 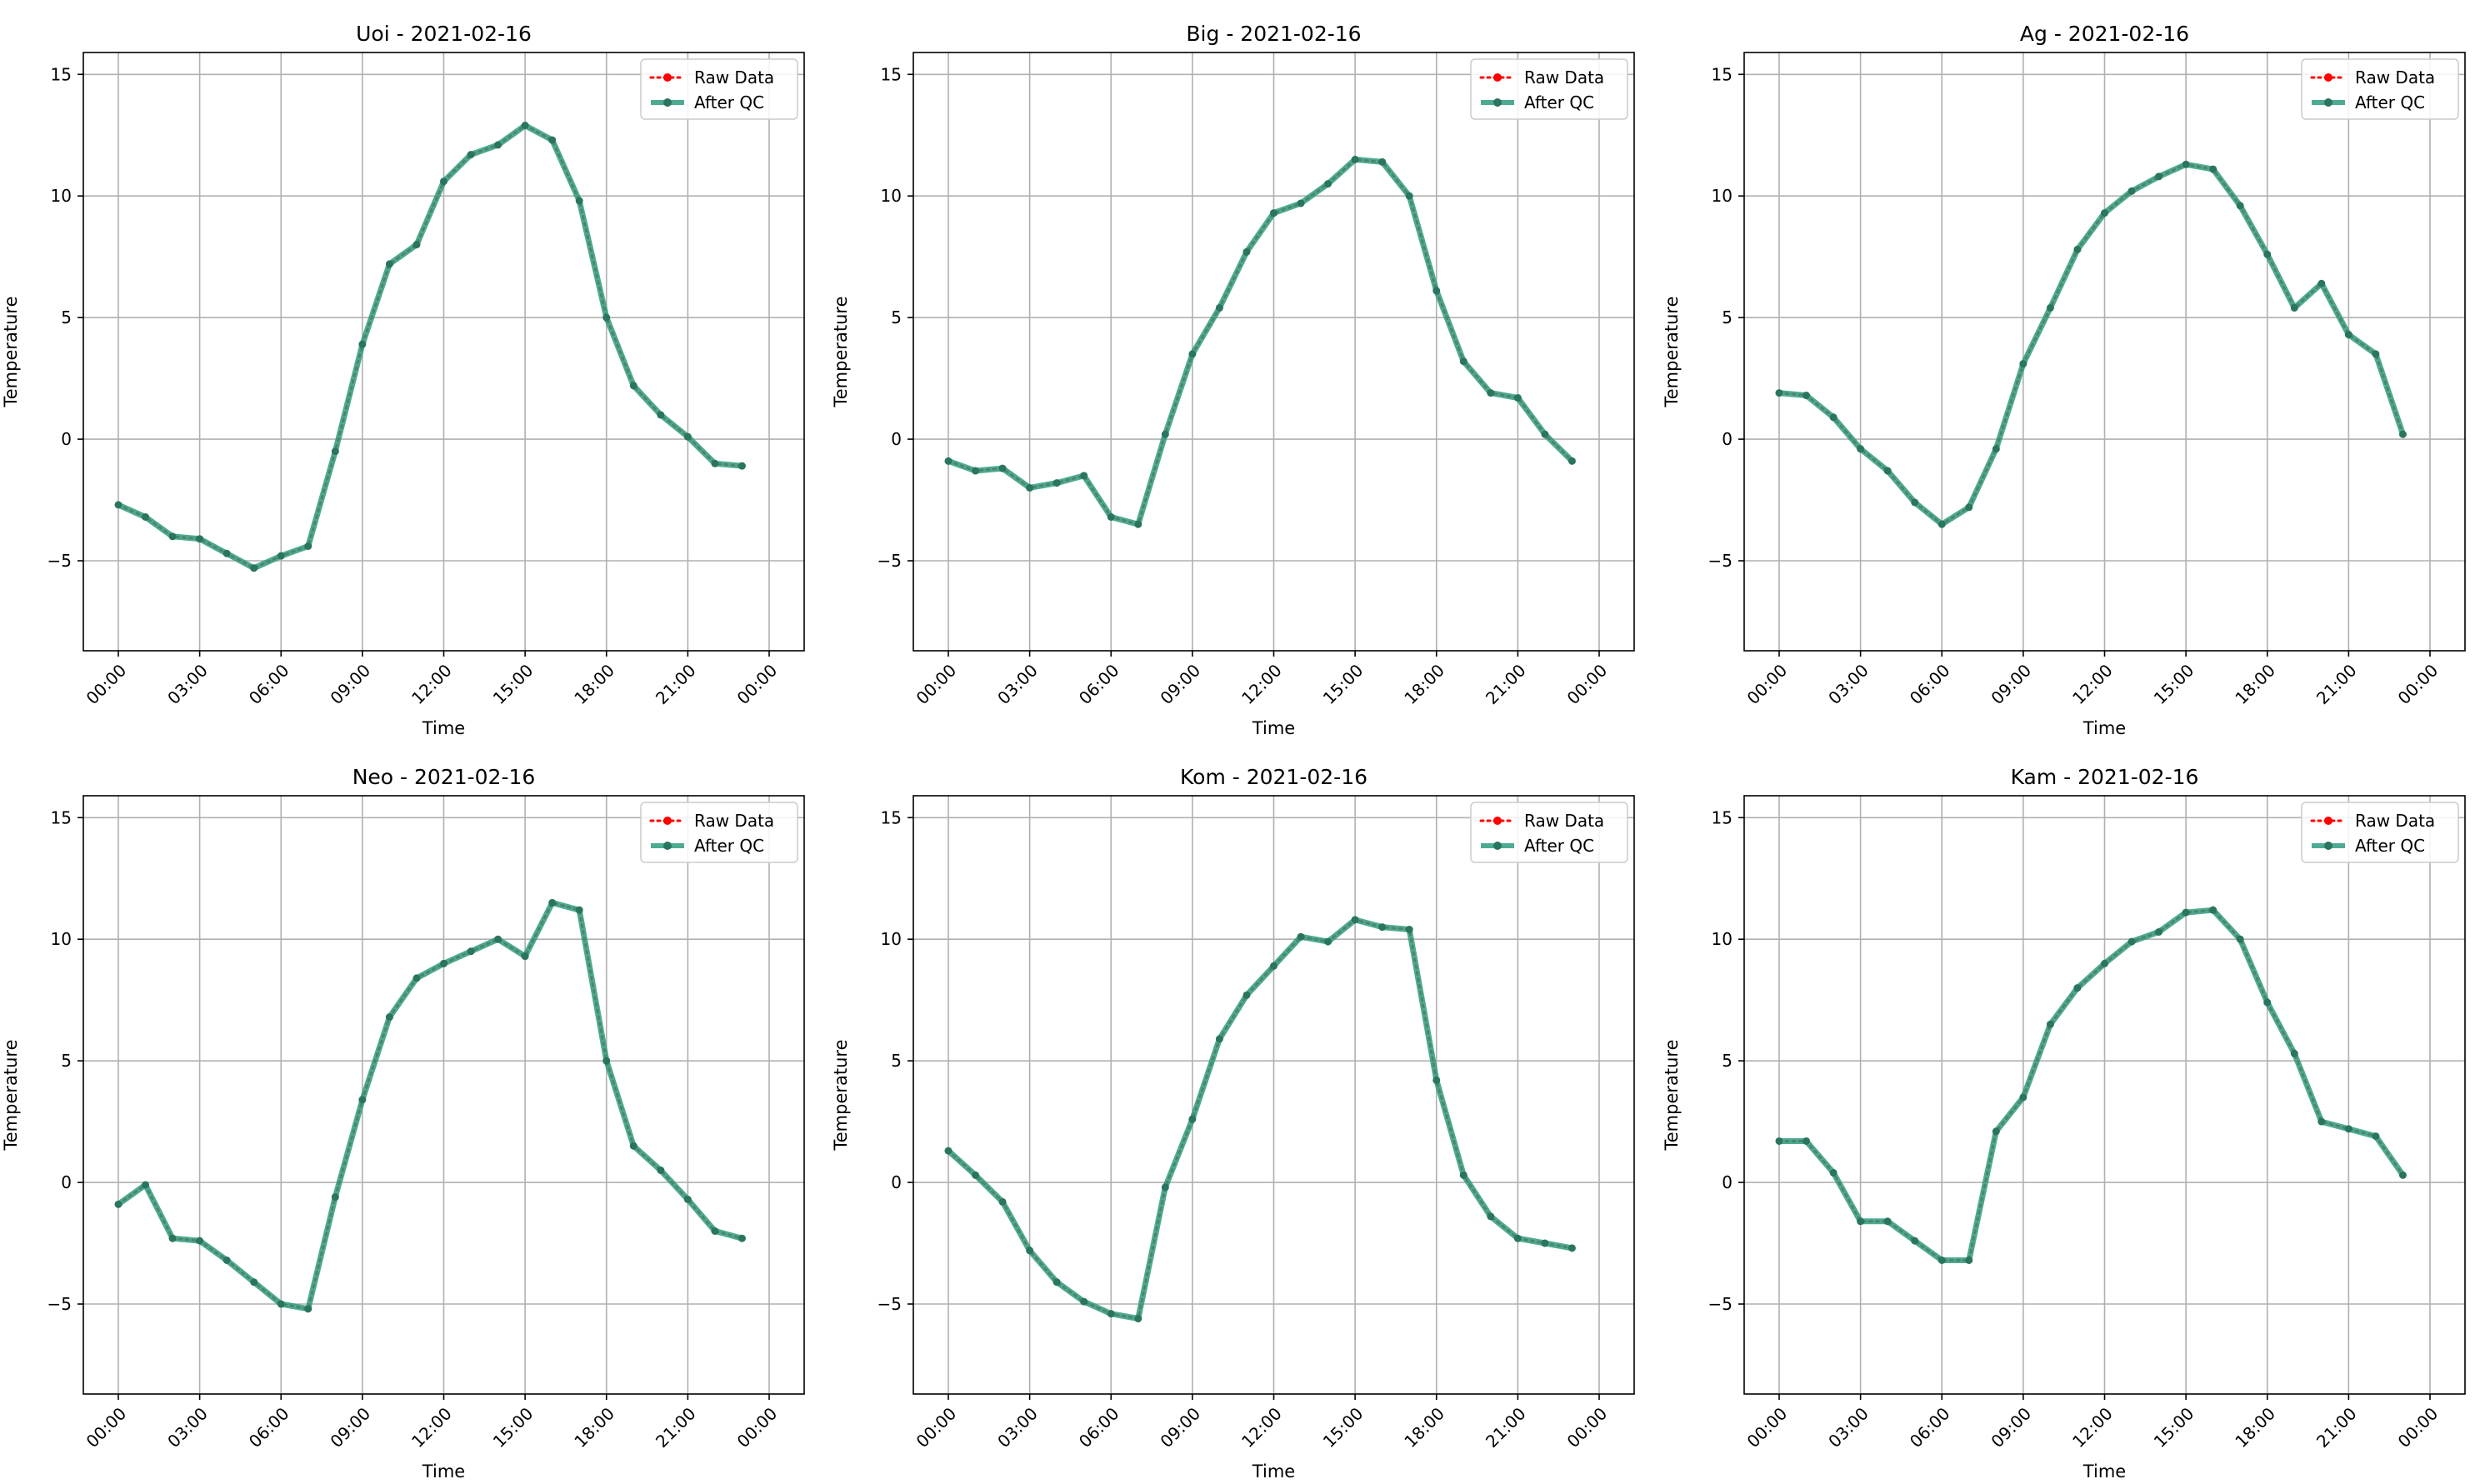 I want to click on after-qc-line, so click(x=1259, y=1119).